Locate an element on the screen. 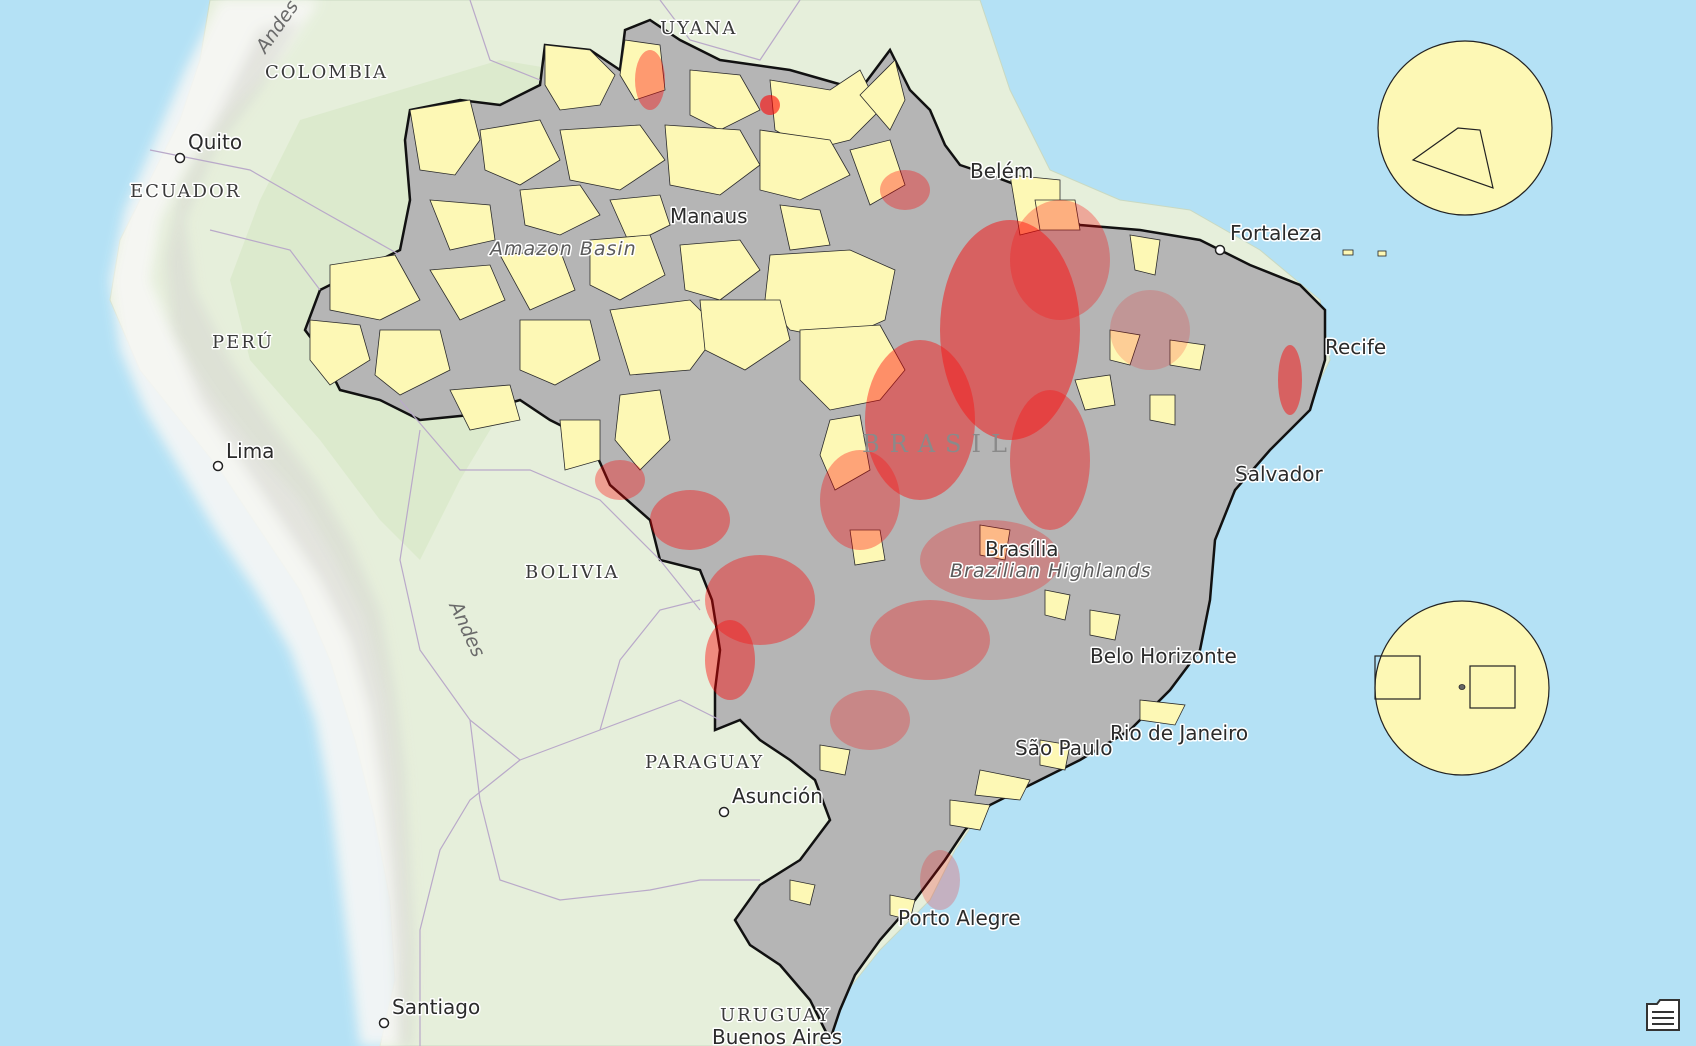  label-ecuador: ECUADOR is located at coordinates (185, 191).